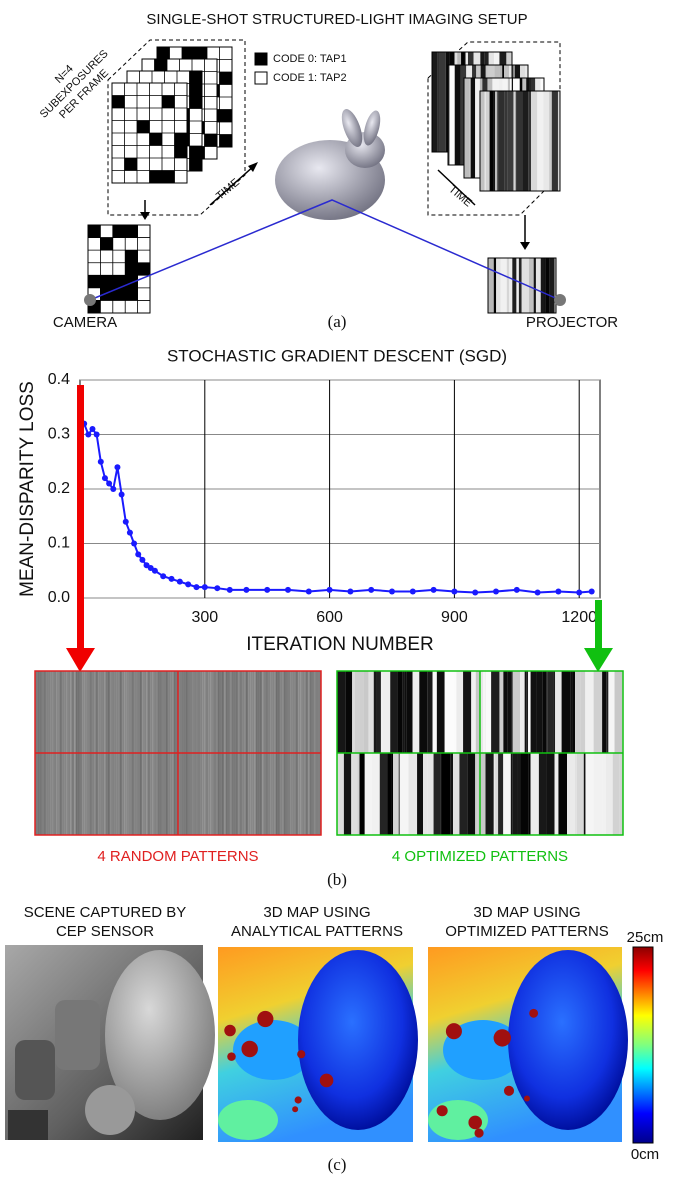 The width and height of the screenshot is (674, 1181). What do you see at coordinates (90, 300) in the screenshot?
I see `camera-dot` at bounding box center [90, 300].